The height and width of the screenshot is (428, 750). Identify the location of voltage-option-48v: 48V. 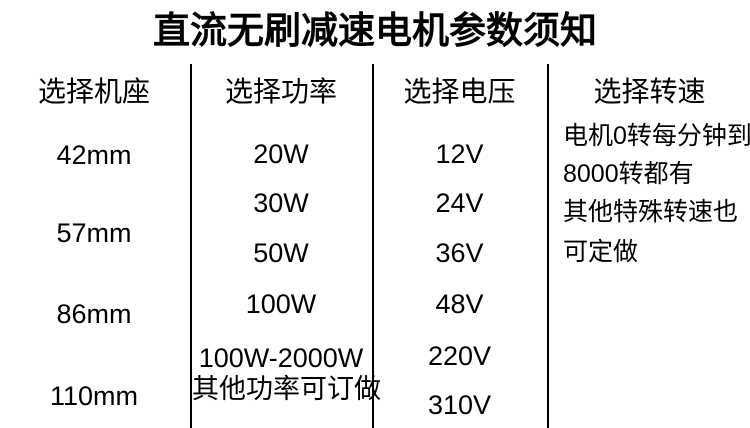
(459, 304).